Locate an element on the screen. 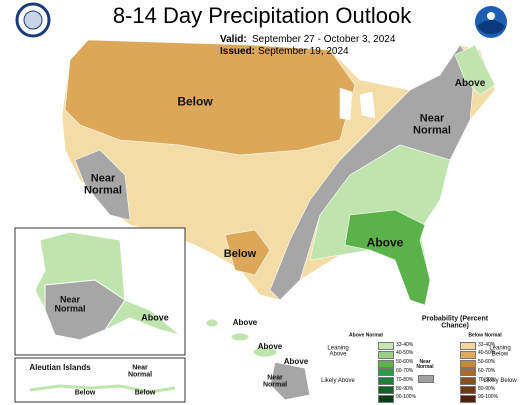  hawaii is located at coordinates (258, 359).